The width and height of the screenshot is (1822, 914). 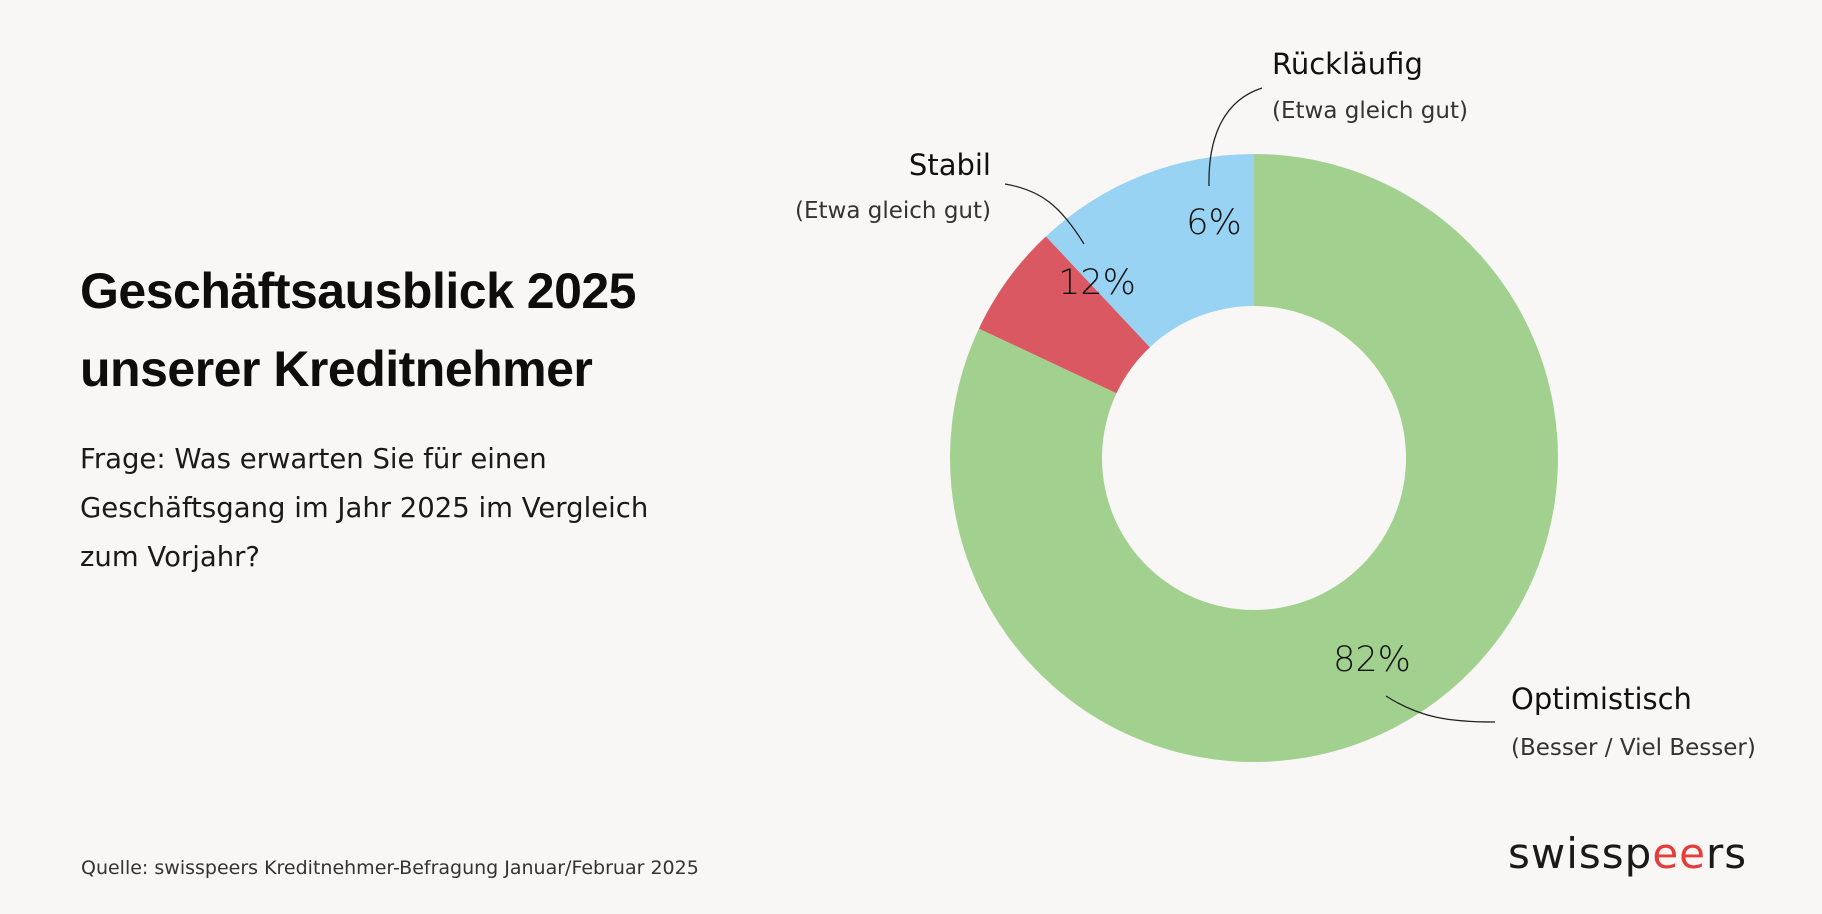 I want to click on title-line-2: unserer Kreditnehmer, so click(x=336, y=369).